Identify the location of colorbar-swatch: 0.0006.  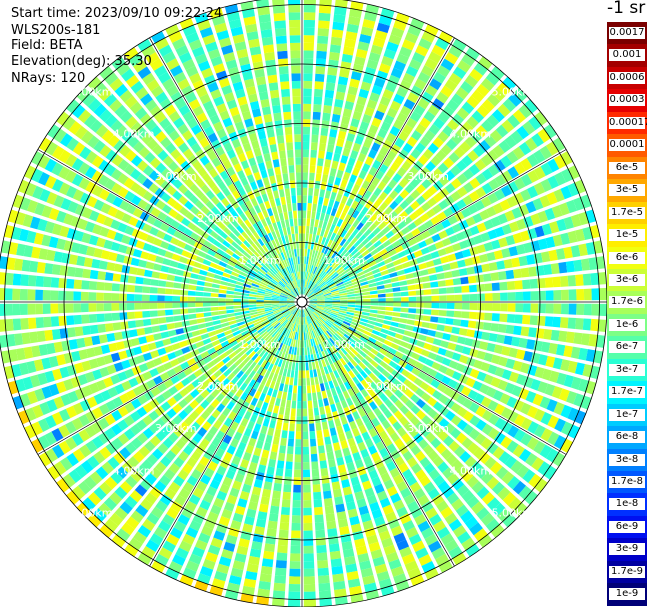
(627, 78).